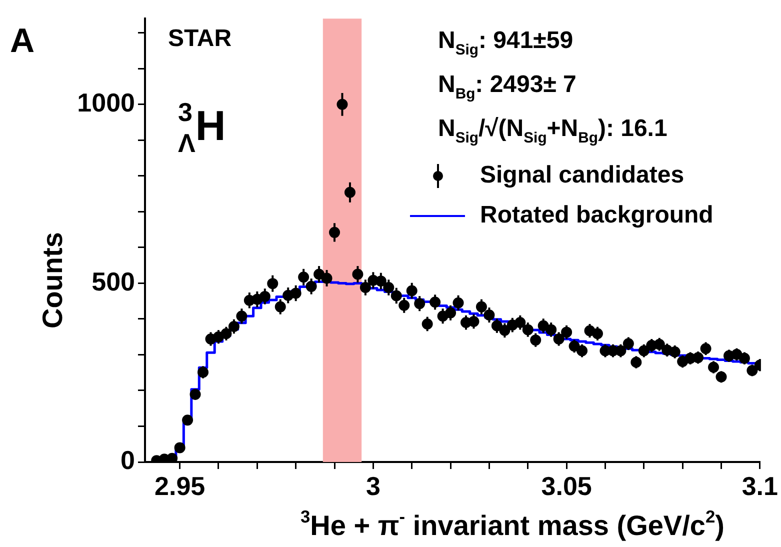 Image resolution: width=781 pixels, height=547 pixels. What do you see at coordinates (582, 175) in the screenshot?
I see `legend-label: Signal candidates` at bounding box center [582, 175].